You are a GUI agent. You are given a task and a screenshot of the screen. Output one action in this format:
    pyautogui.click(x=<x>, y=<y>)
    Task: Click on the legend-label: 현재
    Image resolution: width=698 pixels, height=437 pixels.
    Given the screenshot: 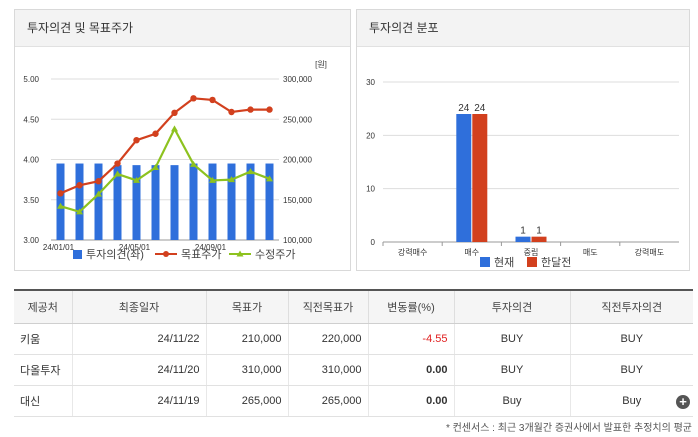 What is the action you would take?
    pyautogui.click(x=504, y=262)
    